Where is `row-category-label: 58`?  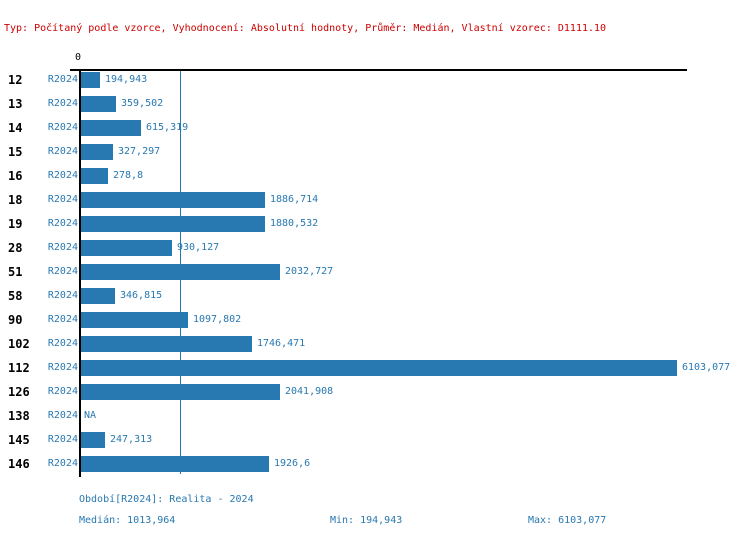 row-category-label: 58 is located at coordinates (15, 296).